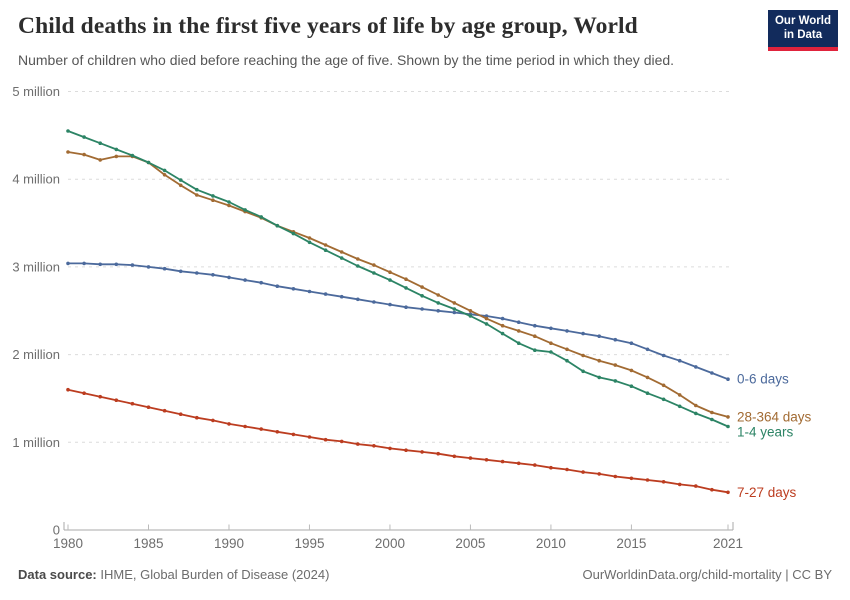 This screenshot has height=600, width=850. Describe the element at coordinates (583, 333) in the screenshot. I see `data-point-0-6-days-2012` at that location.